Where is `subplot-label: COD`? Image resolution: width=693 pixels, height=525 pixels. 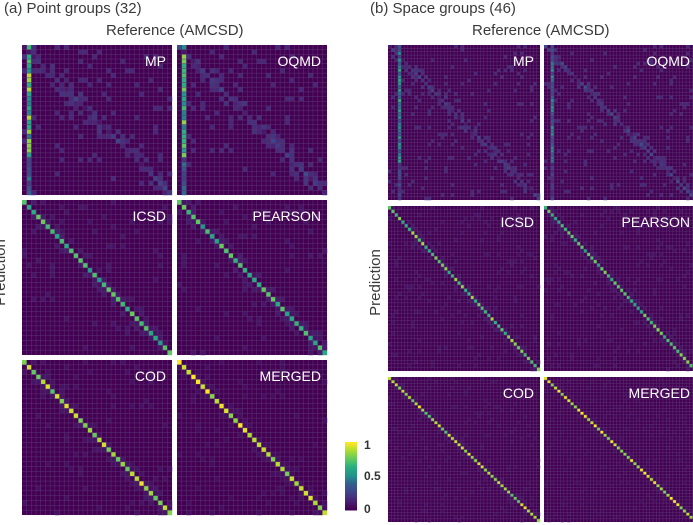
subplot-label: COD is located at coordinates (150, 376).